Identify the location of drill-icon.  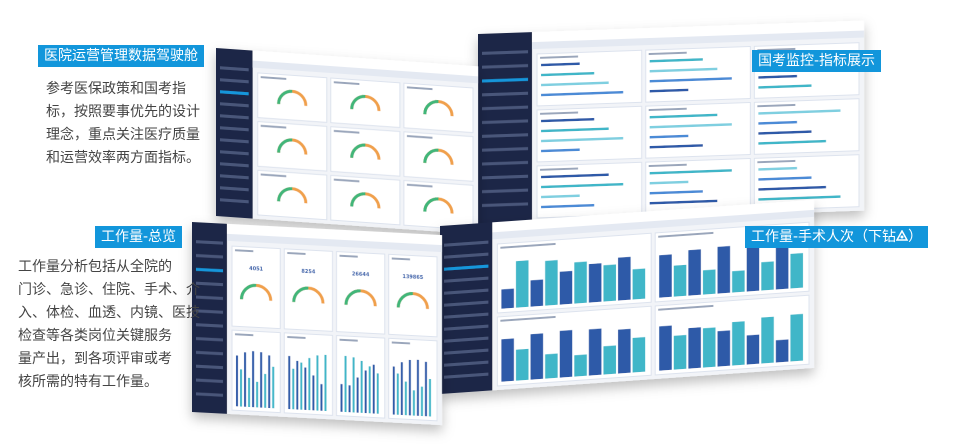
(902, 235).